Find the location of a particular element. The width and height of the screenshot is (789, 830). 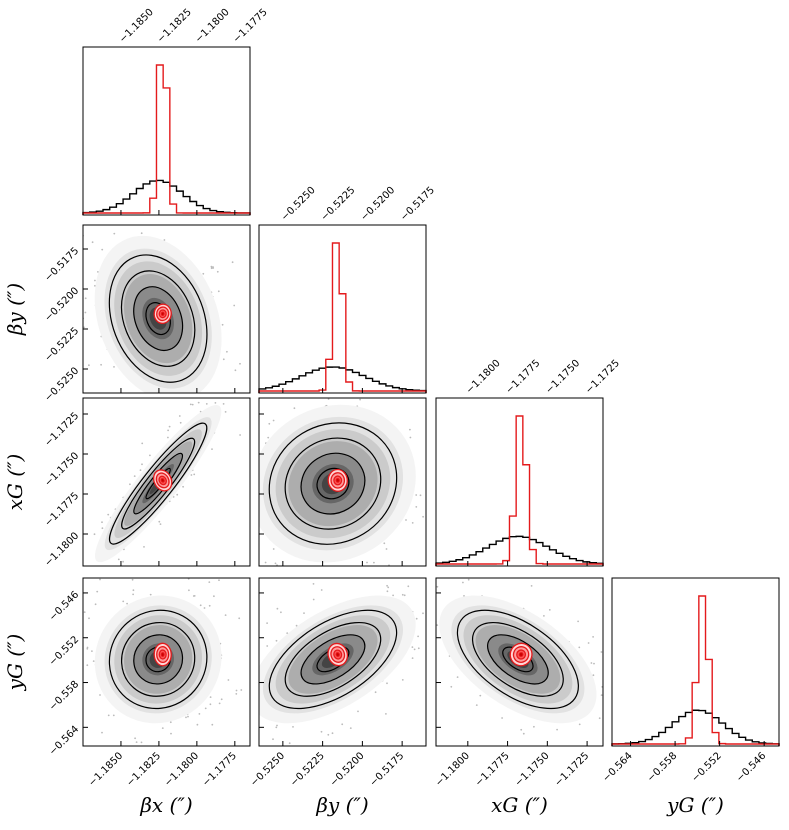

x-tick-label: −0.558 is located at coordinates (662, 767).